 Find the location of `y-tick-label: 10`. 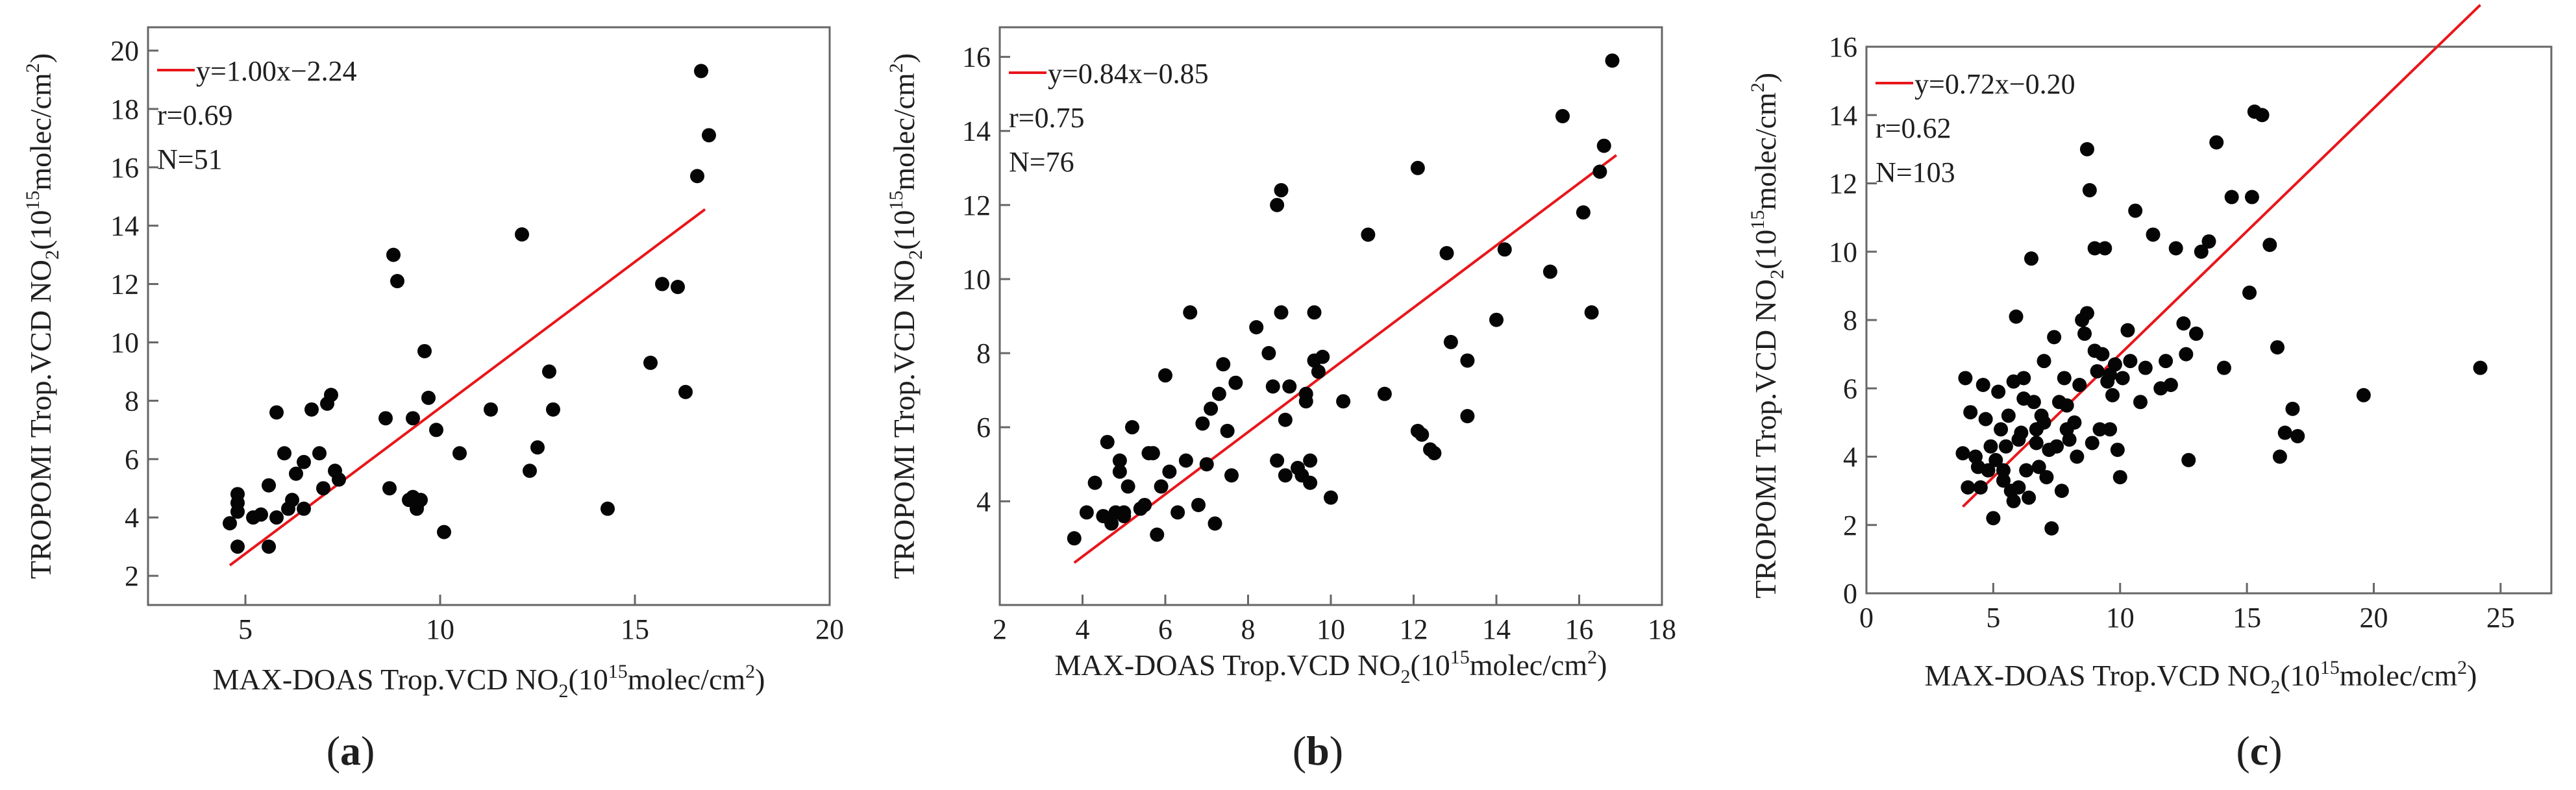

y-tick-label: 10 is located at coordinates (1843, 252).